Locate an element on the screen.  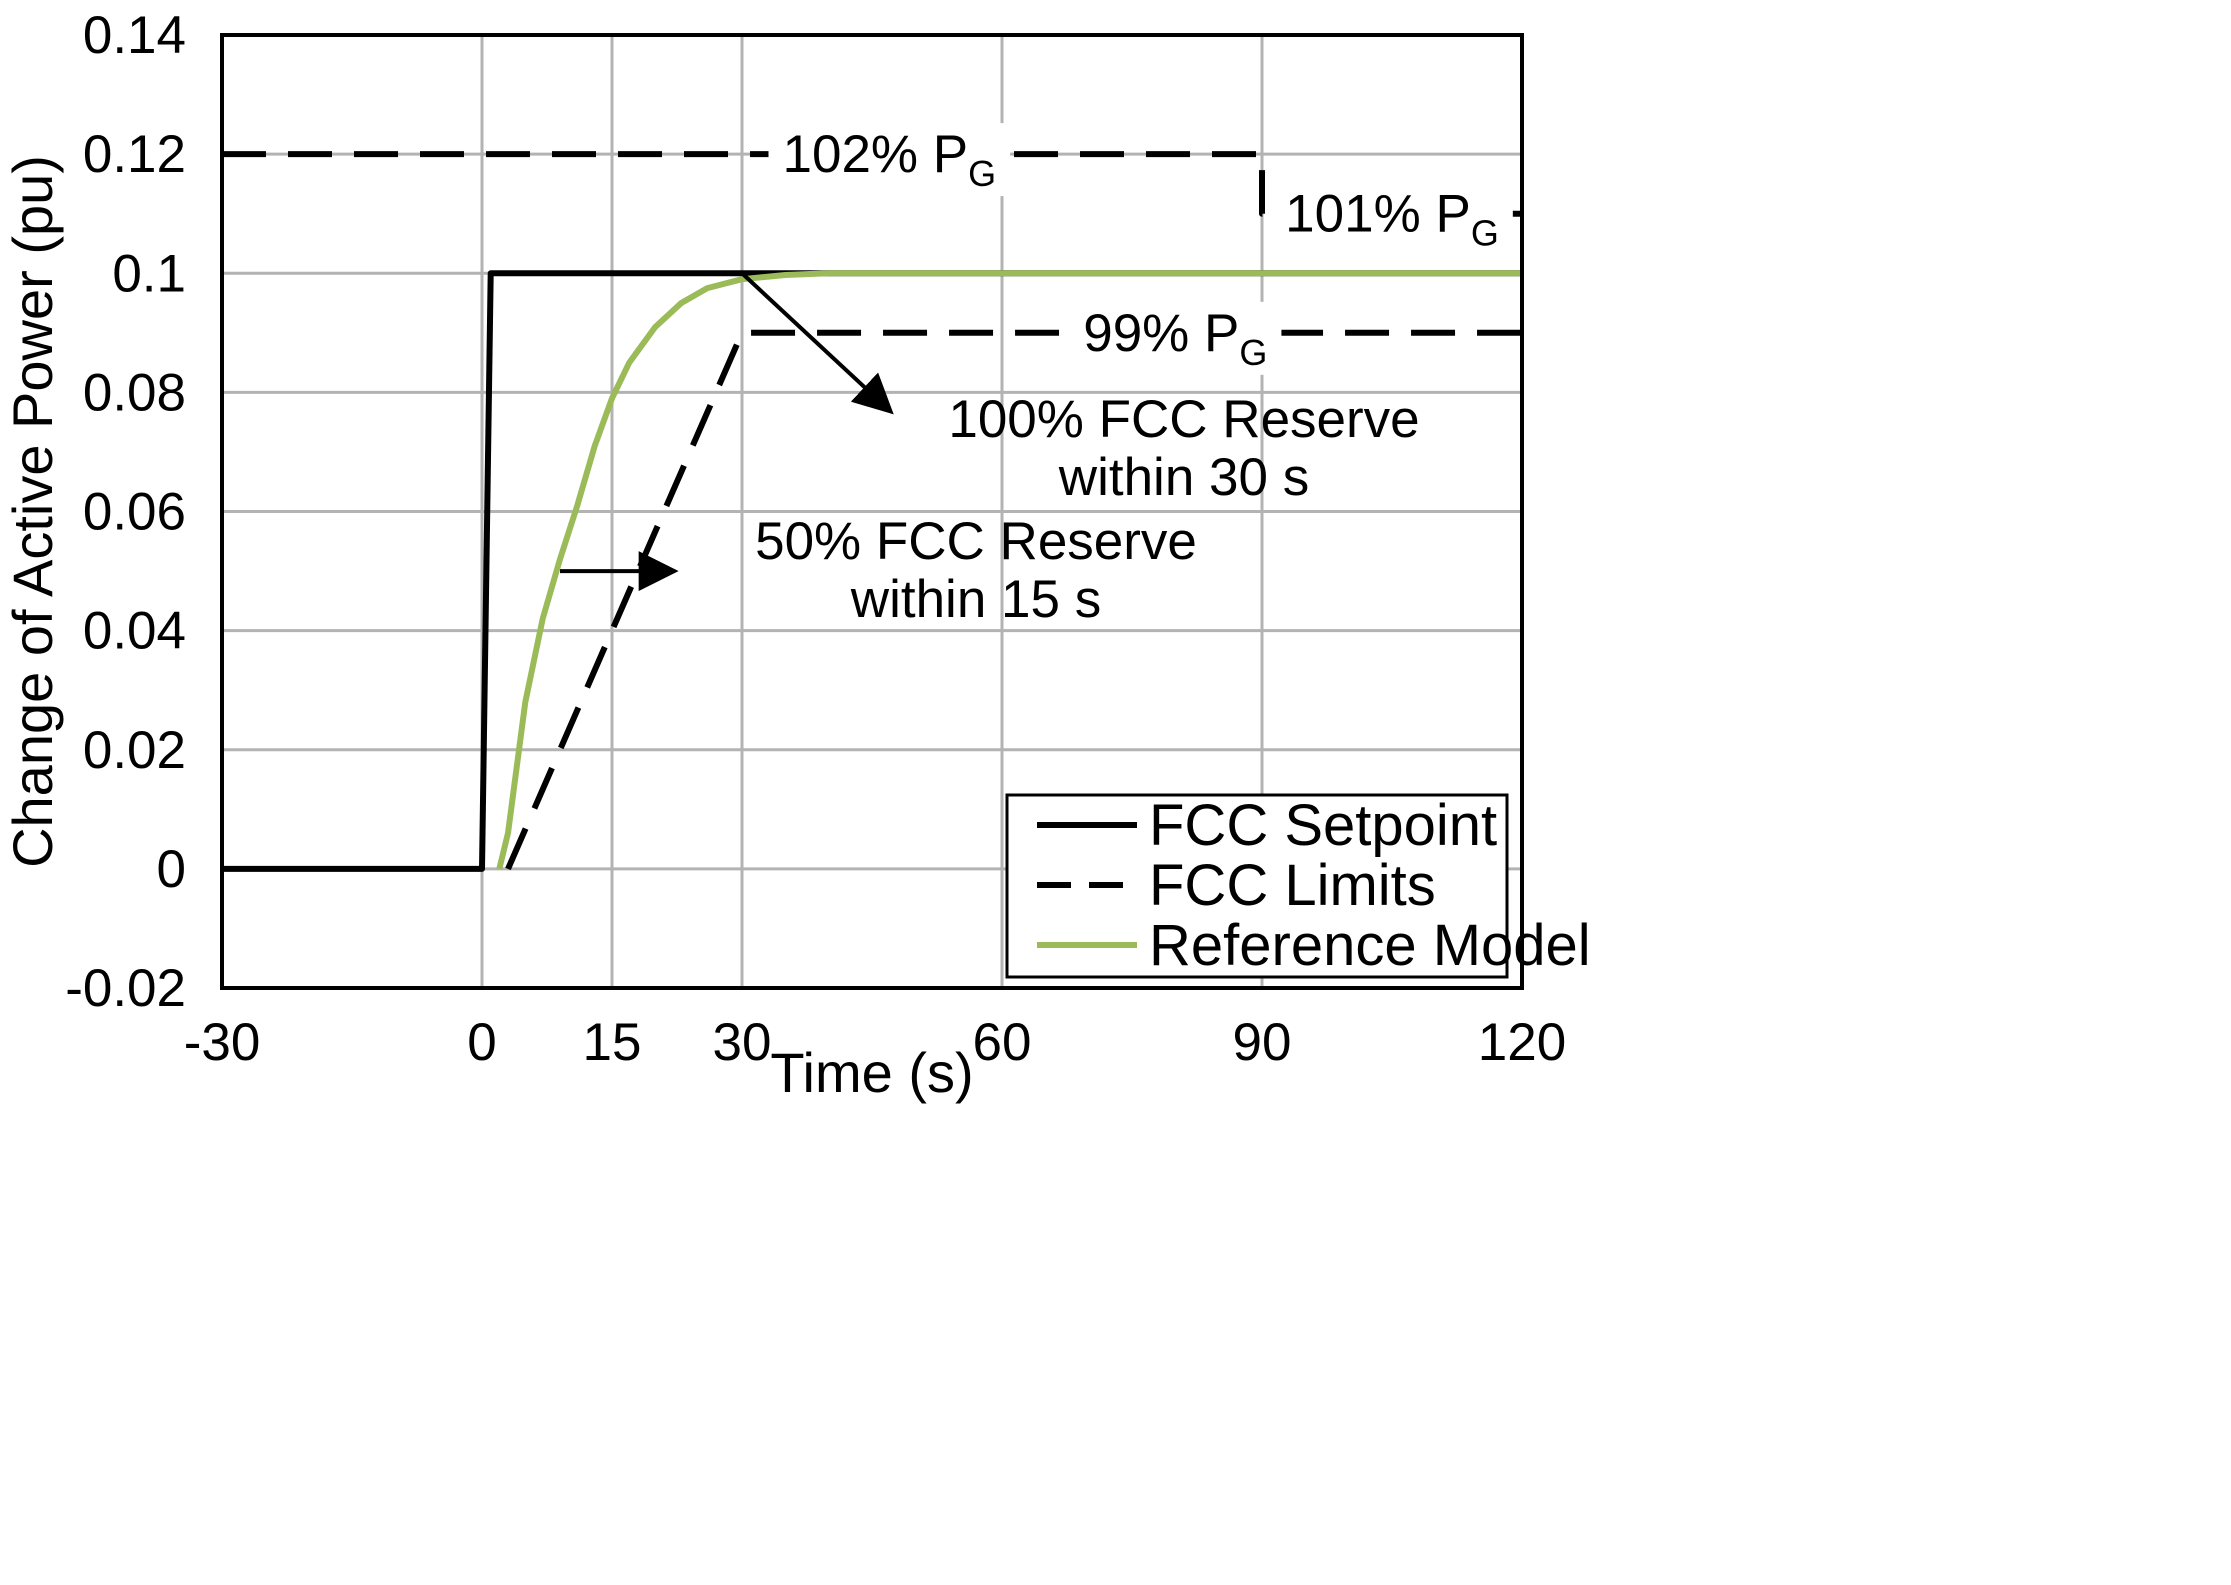
annotation-label: 102% PG is located at coordinates (890, 159).